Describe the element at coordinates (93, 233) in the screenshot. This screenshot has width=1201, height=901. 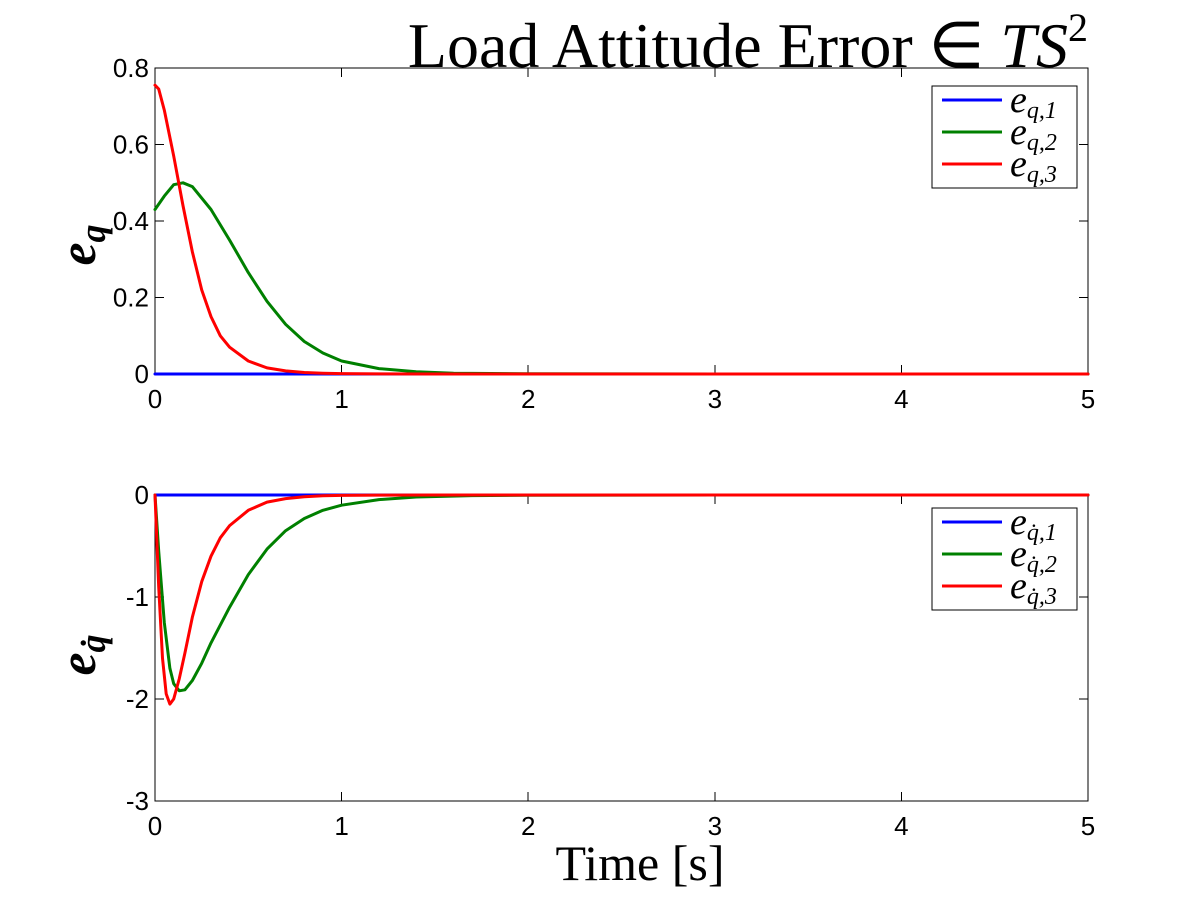
I see `ylabel-top-sub: q` at that location.